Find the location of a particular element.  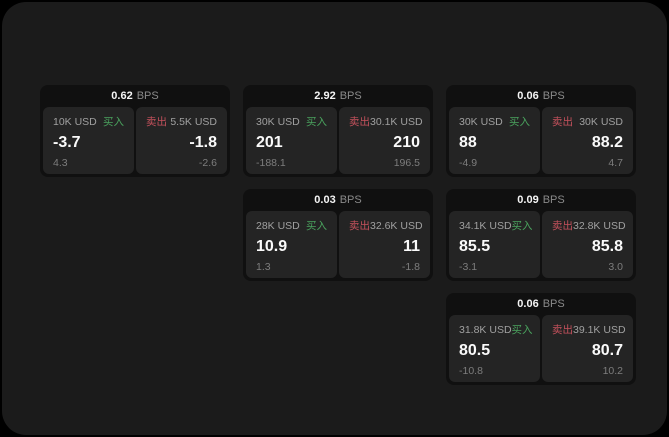

buy-change: -4.9 is located at coordinates (468, 162).